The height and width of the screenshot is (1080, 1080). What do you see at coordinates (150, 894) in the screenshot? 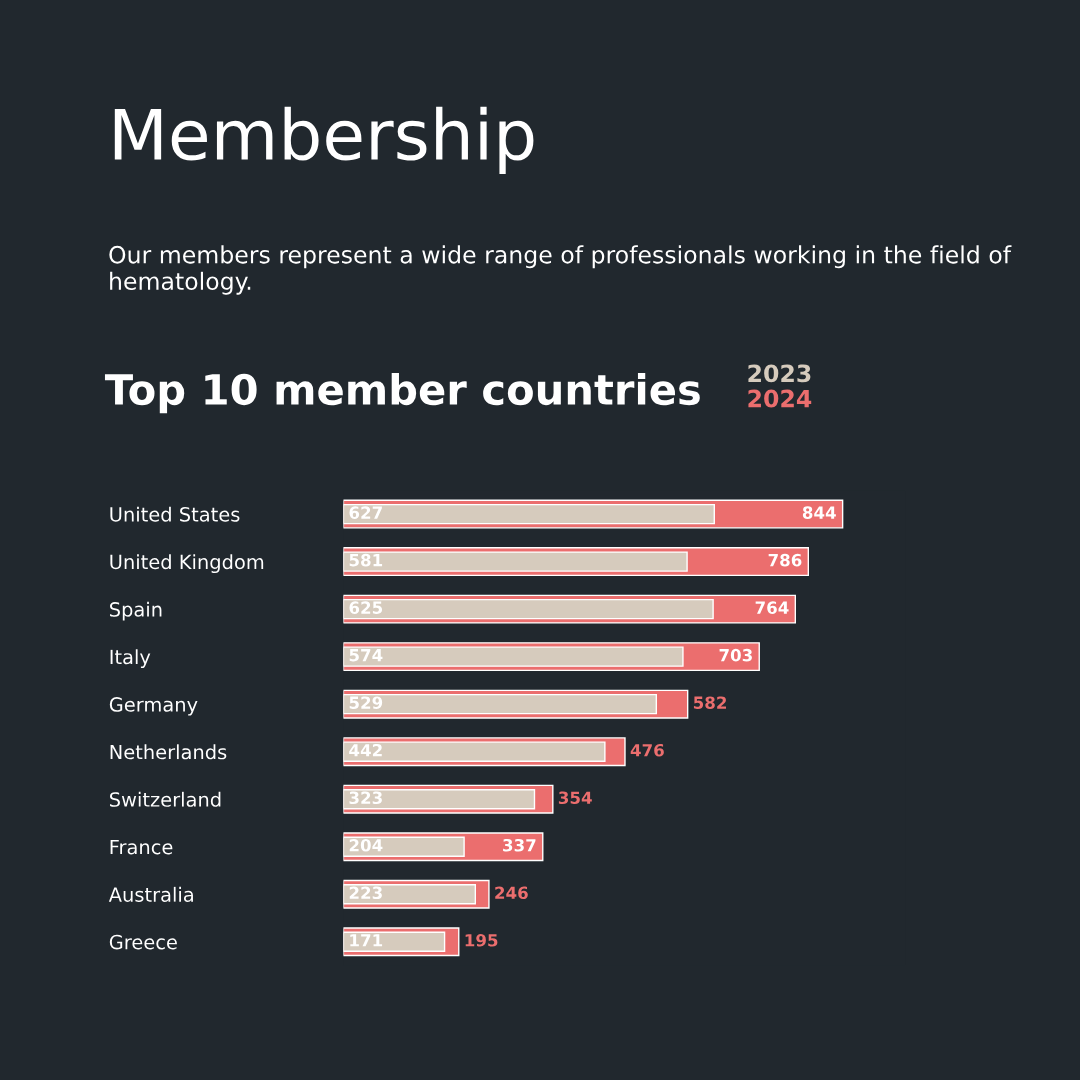
I see `y-tick-label: Australia` at bounding box center [150, 894].